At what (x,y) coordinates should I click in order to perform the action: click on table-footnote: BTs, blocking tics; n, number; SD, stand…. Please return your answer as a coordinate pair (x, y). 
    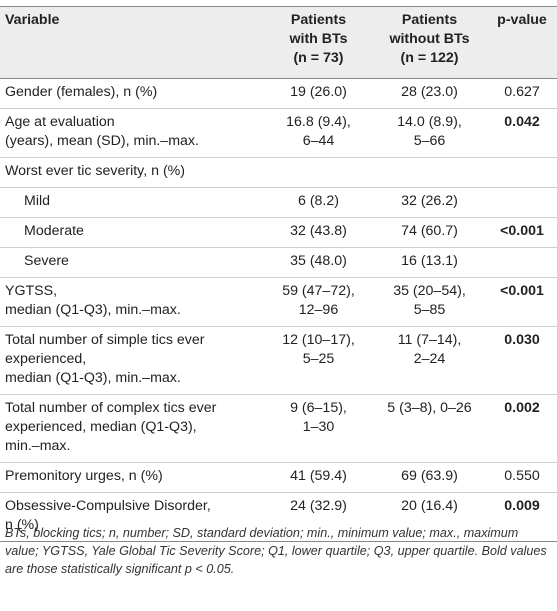
    Looking at the image, I should click on (276, 551).